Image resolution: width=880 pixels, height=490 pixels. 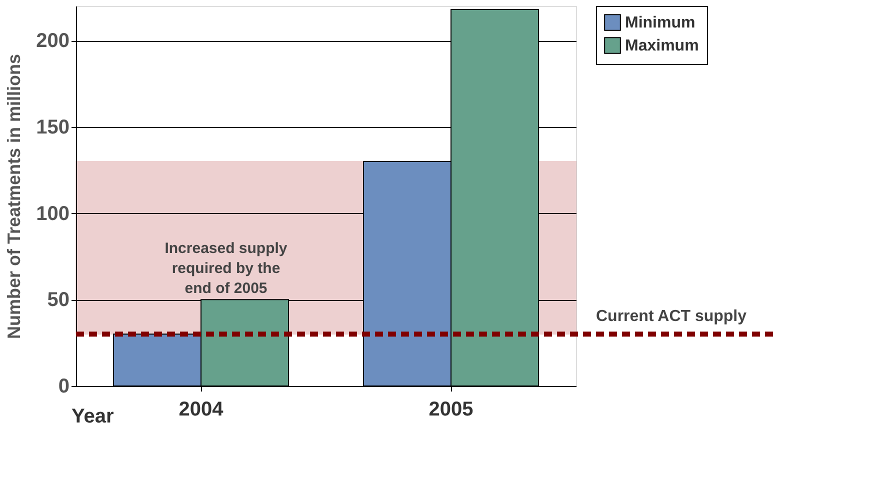 I want to click on x-tick-label: 2005, so click(x=451, y=409).